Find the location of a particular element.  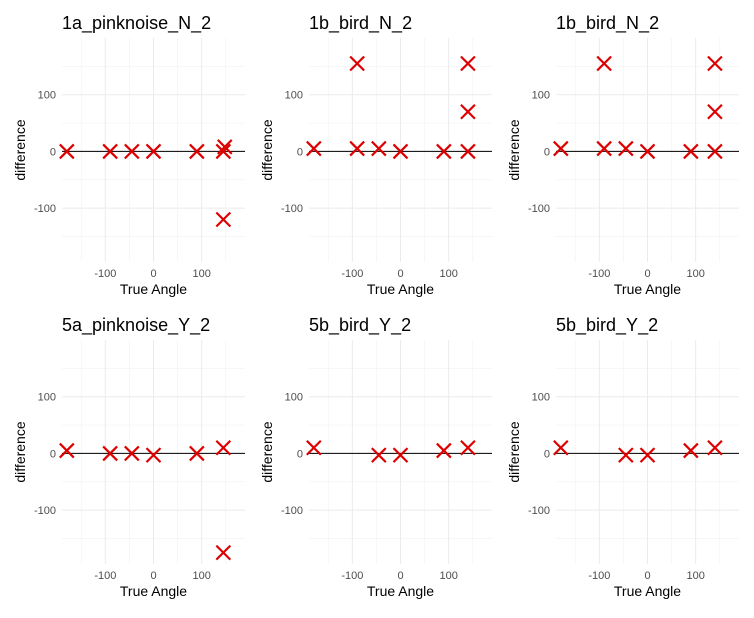

panel-title: 5b_bird_Y_2 is located at coordinates (360, 325).